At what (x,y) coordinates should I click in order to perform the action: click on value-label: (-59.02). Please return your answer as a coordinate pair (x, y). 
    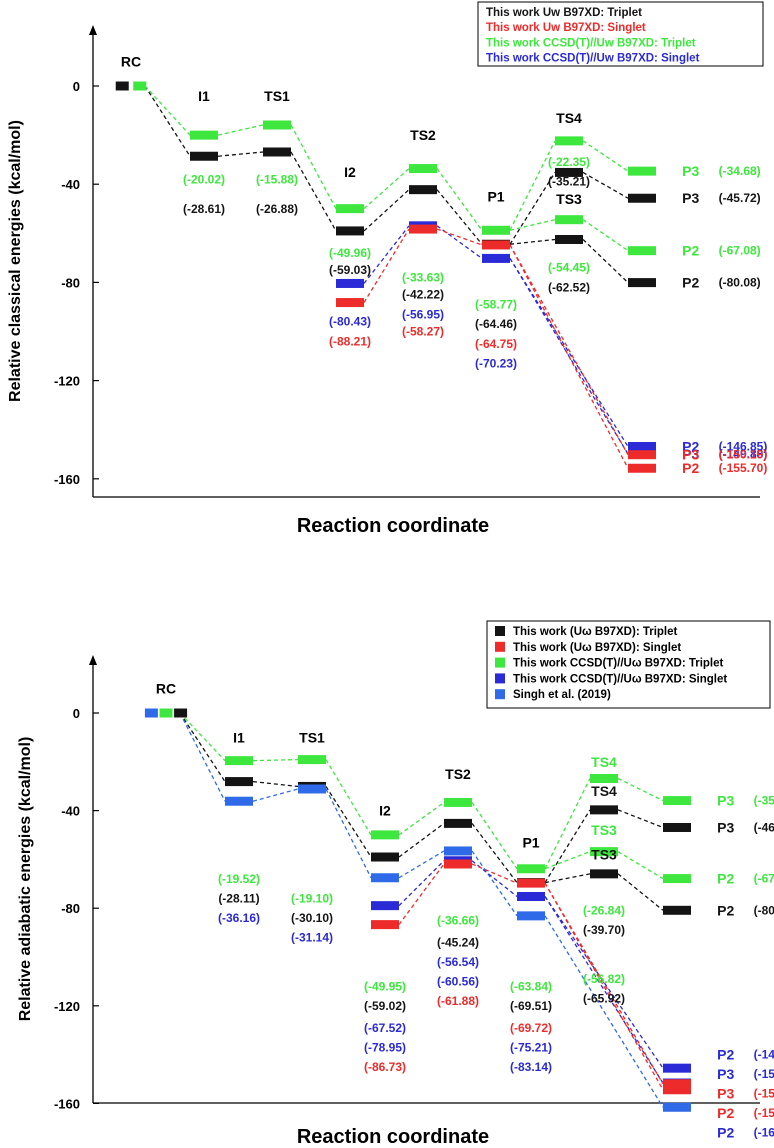
    Looking at the image, I should click on (385, 1006).